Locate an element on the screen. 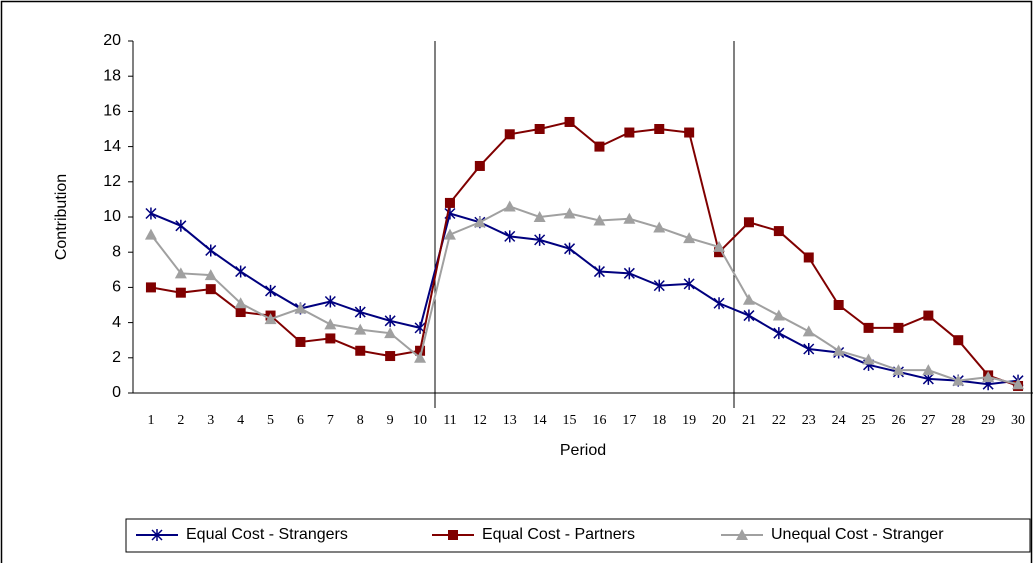 The width and height of the screenshot is (1033, 563). x-tick-label: 17 is located at coordinates (629, 420).